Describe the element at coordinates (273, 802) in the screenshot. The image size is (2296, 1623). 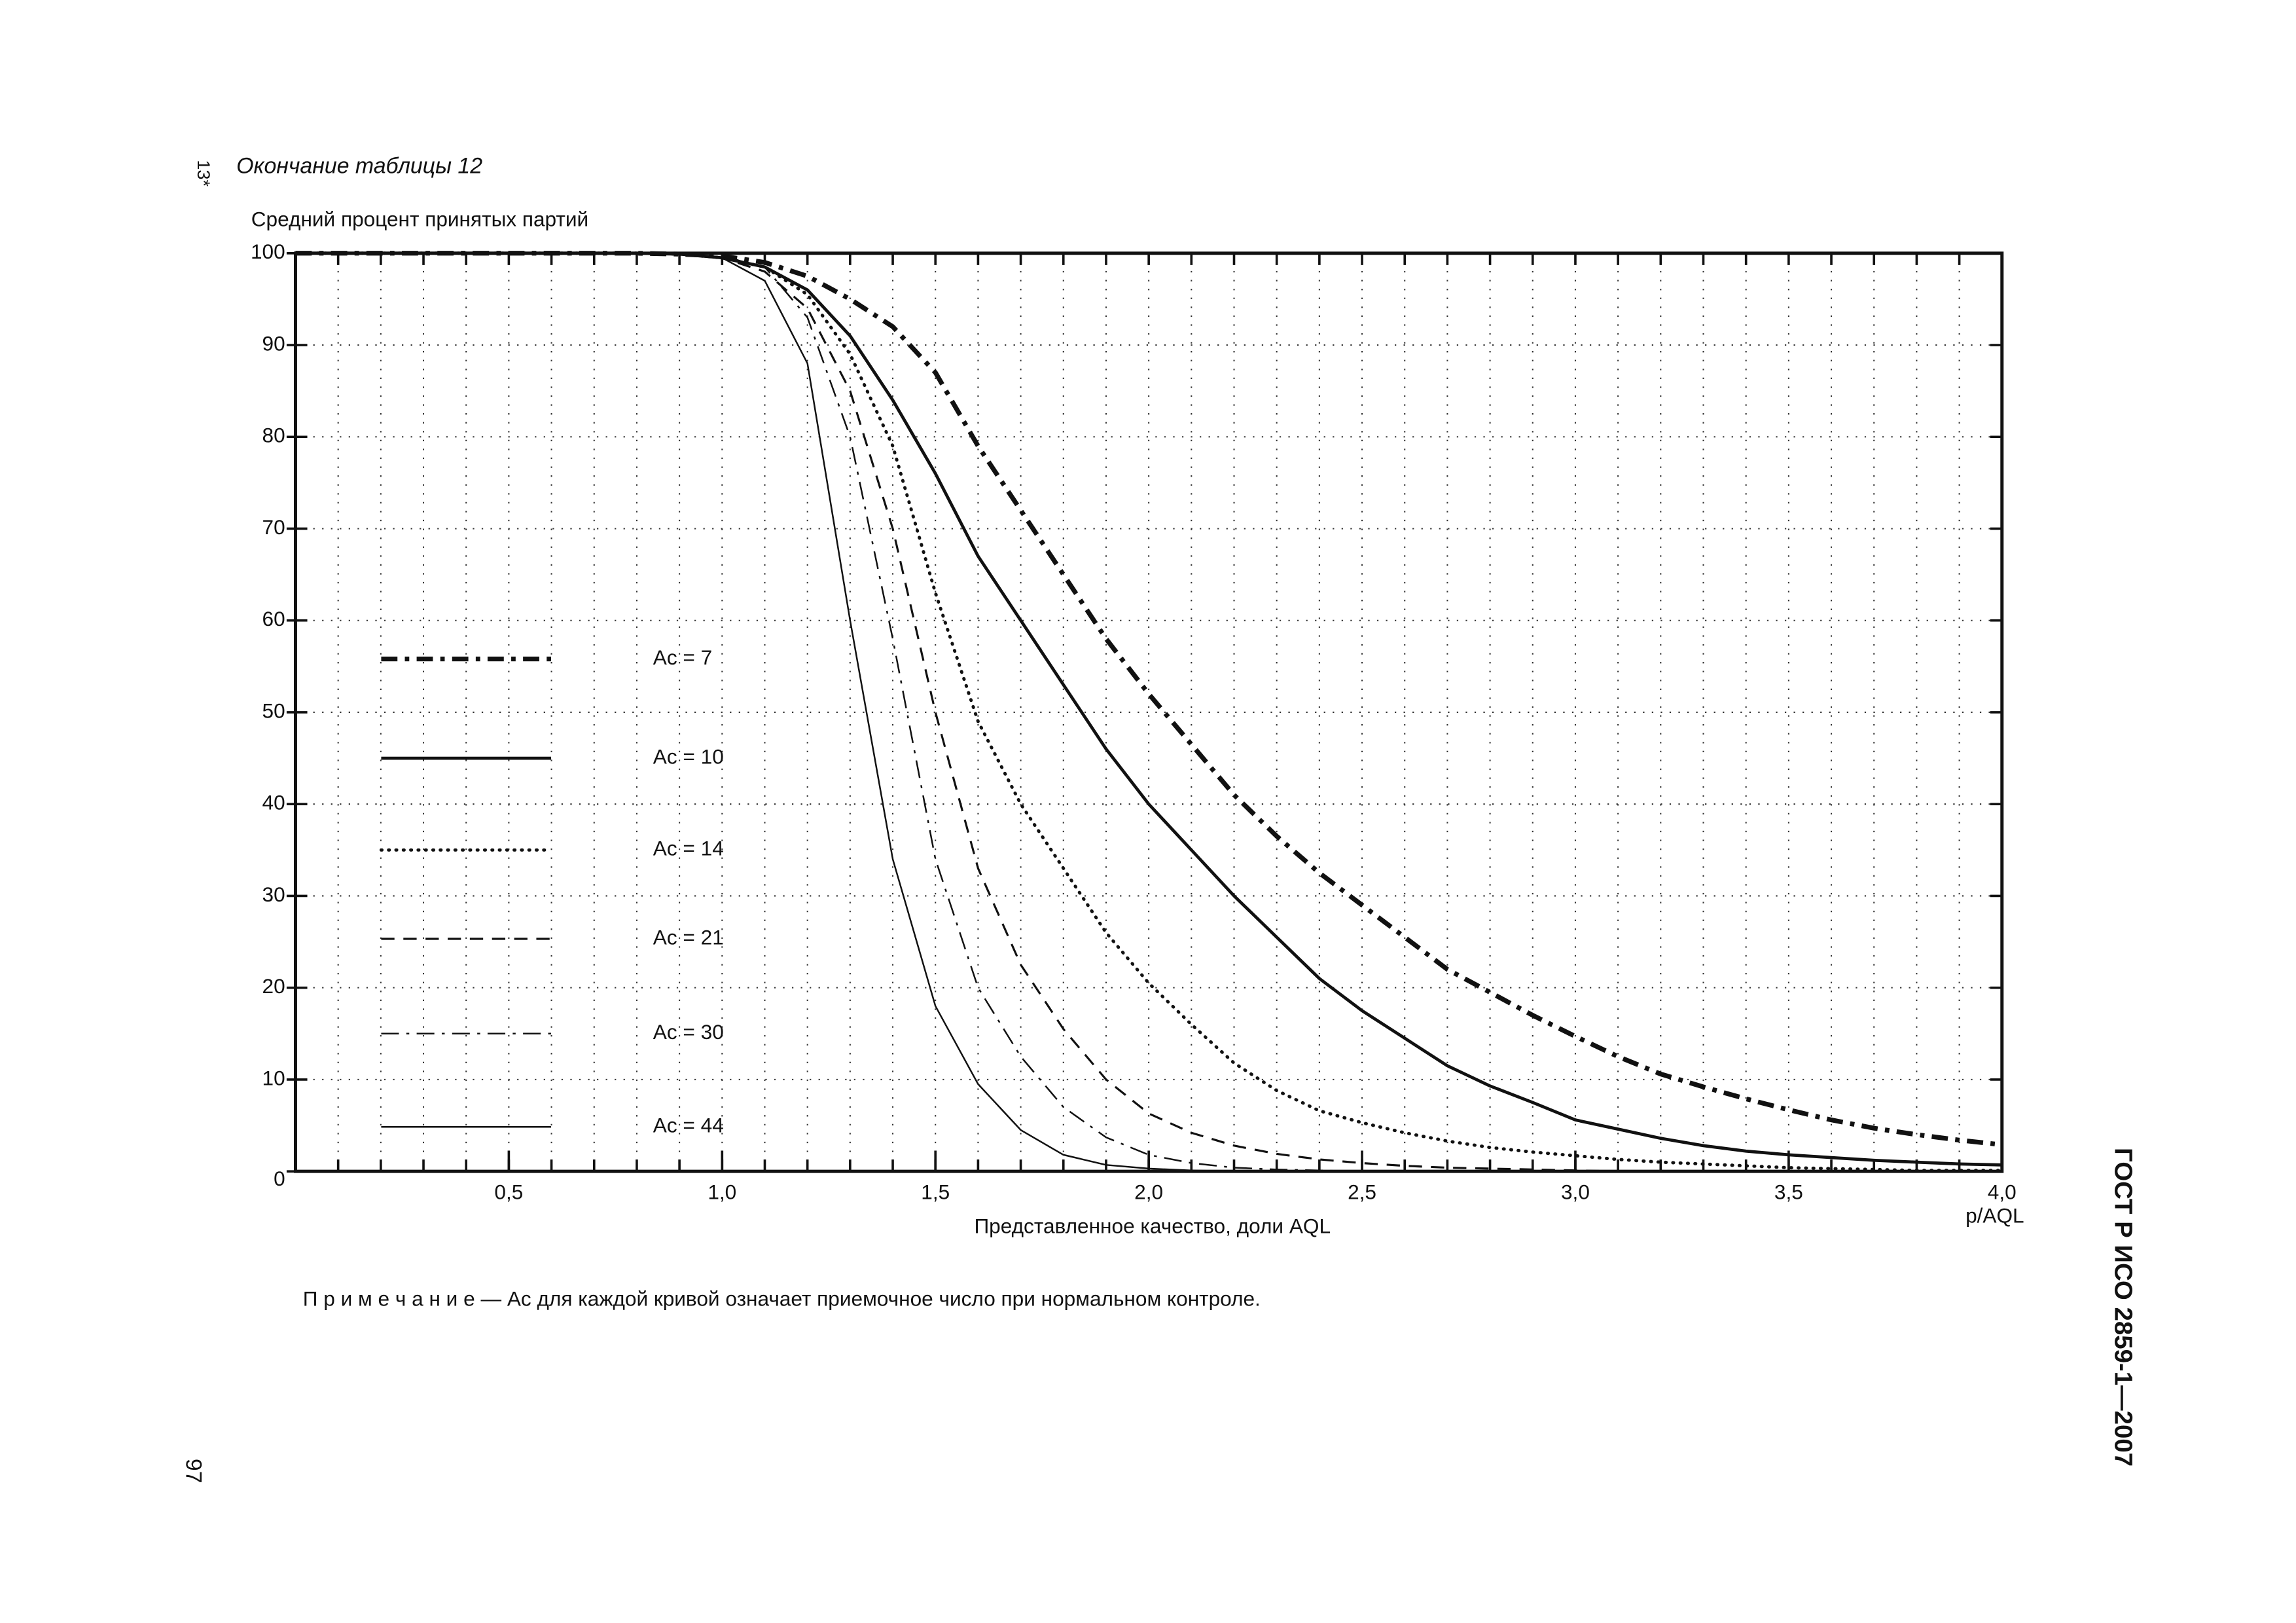
I see `y-tick-label: 40` at that location.